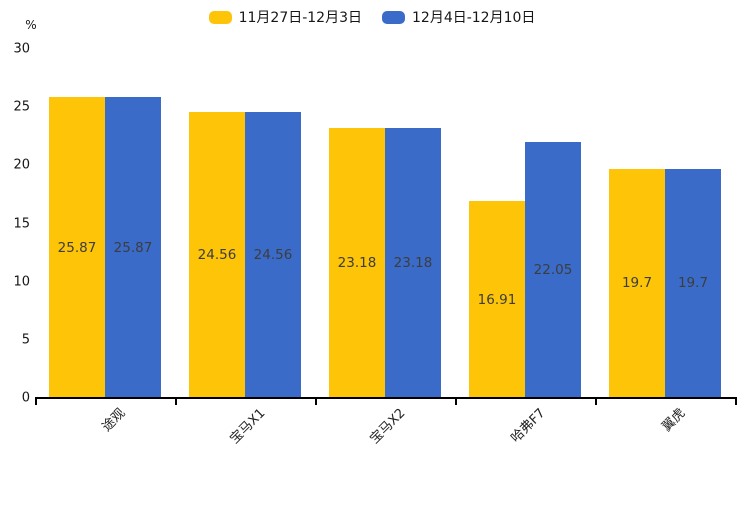 The image size is (744, 530). What do you see at coordinates (21, 165) in the screenshot?
I see `y-tick-label: 20` at bounding box center [21, 165].